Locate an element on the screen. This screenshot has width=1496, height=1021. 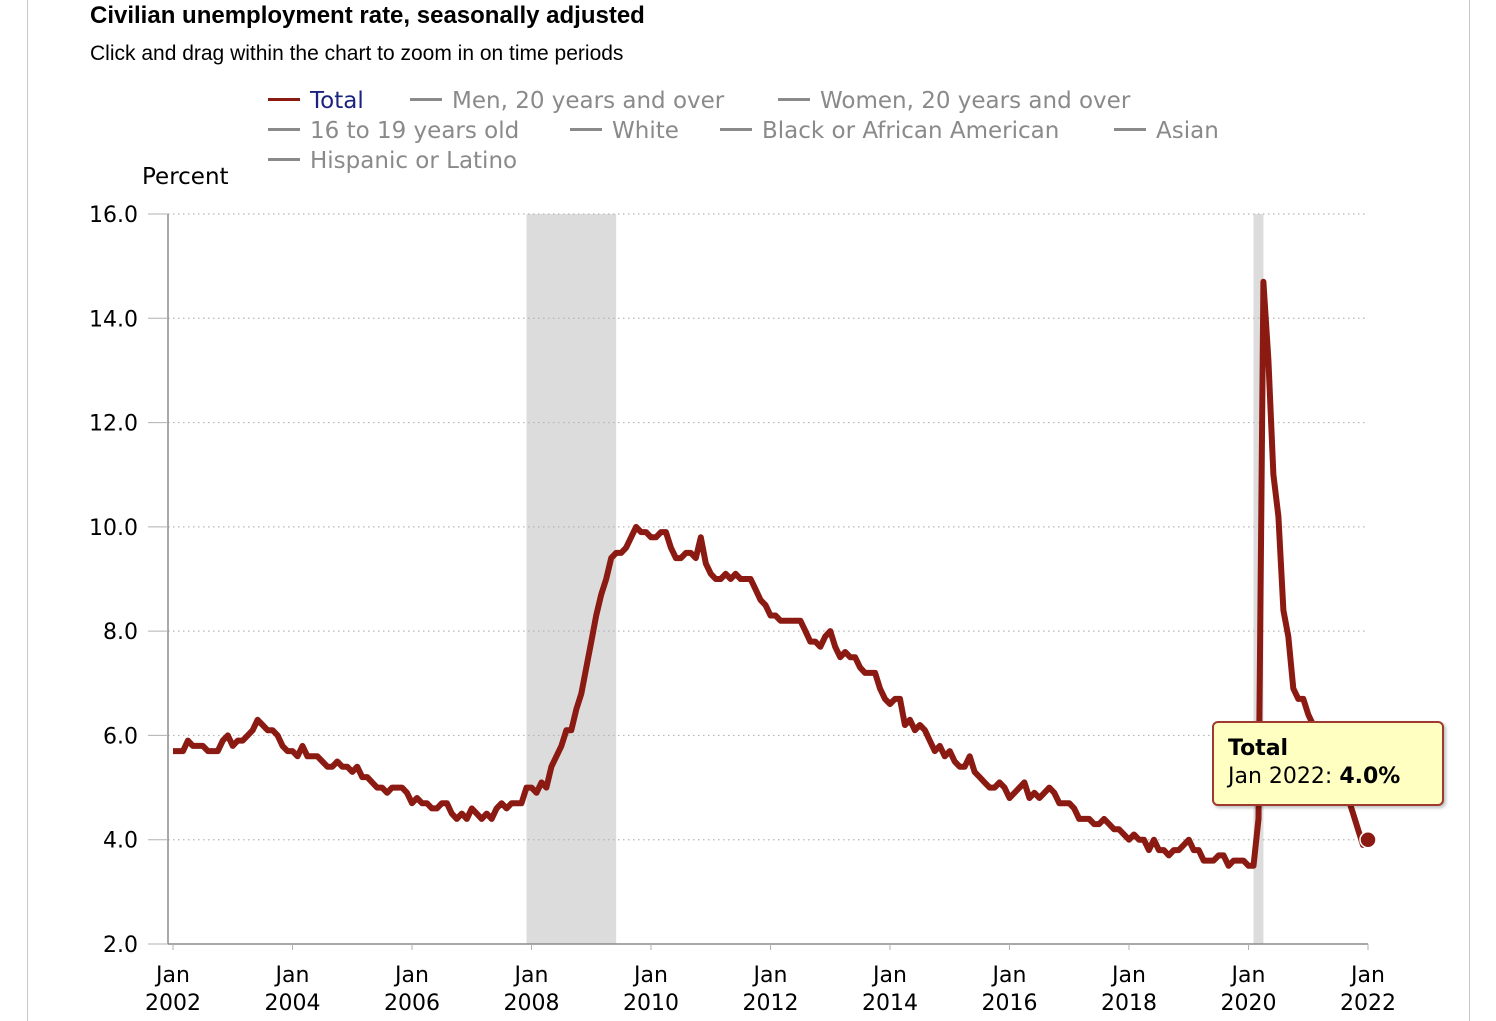
legend-item-black: Black or African American is located at coordinates (889, 131).